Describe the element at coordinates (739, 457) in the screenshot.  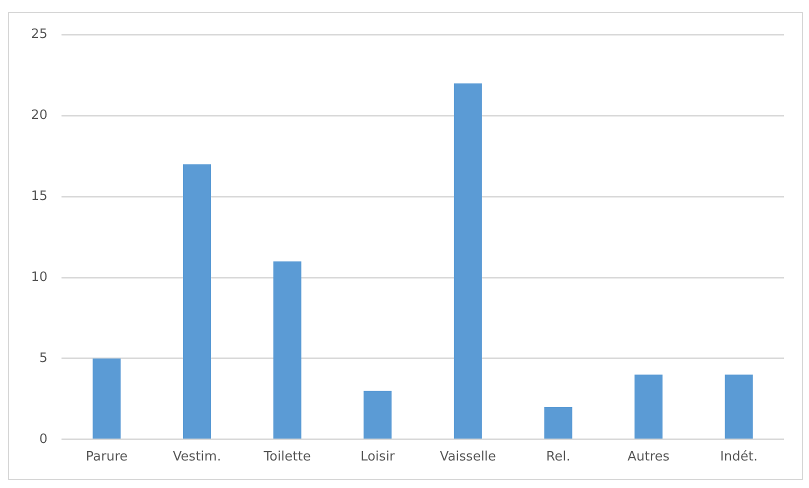
I see `x-tick-label: Indét.` at that location.